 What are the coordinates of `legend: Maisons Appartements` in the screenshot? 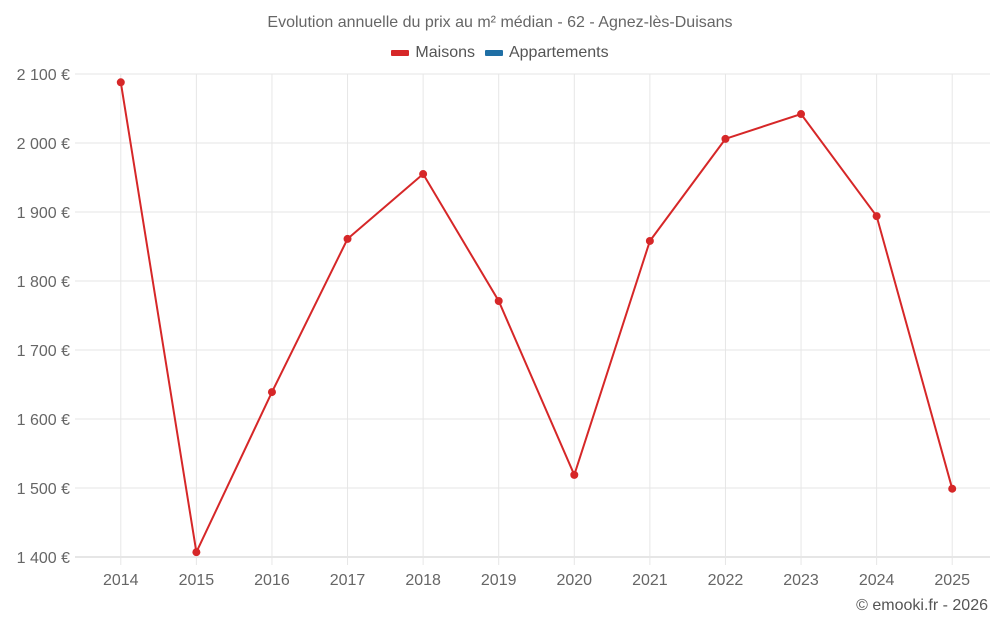 It's located at (500, 53).